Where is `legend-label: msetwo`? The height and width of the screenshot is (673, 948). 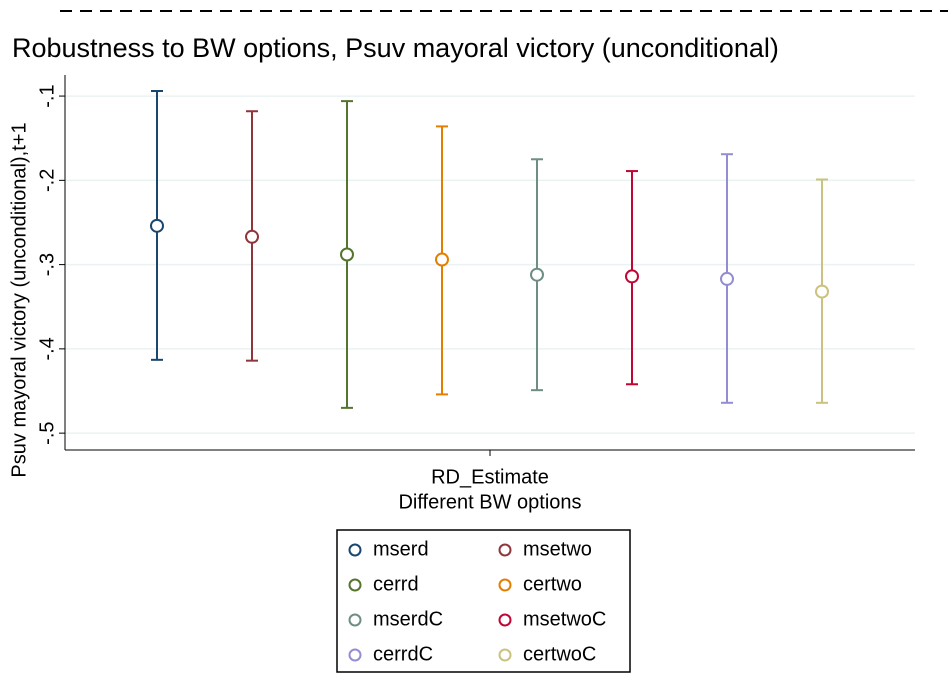
legend-label: msetwo is located at coordinates (557, 549).